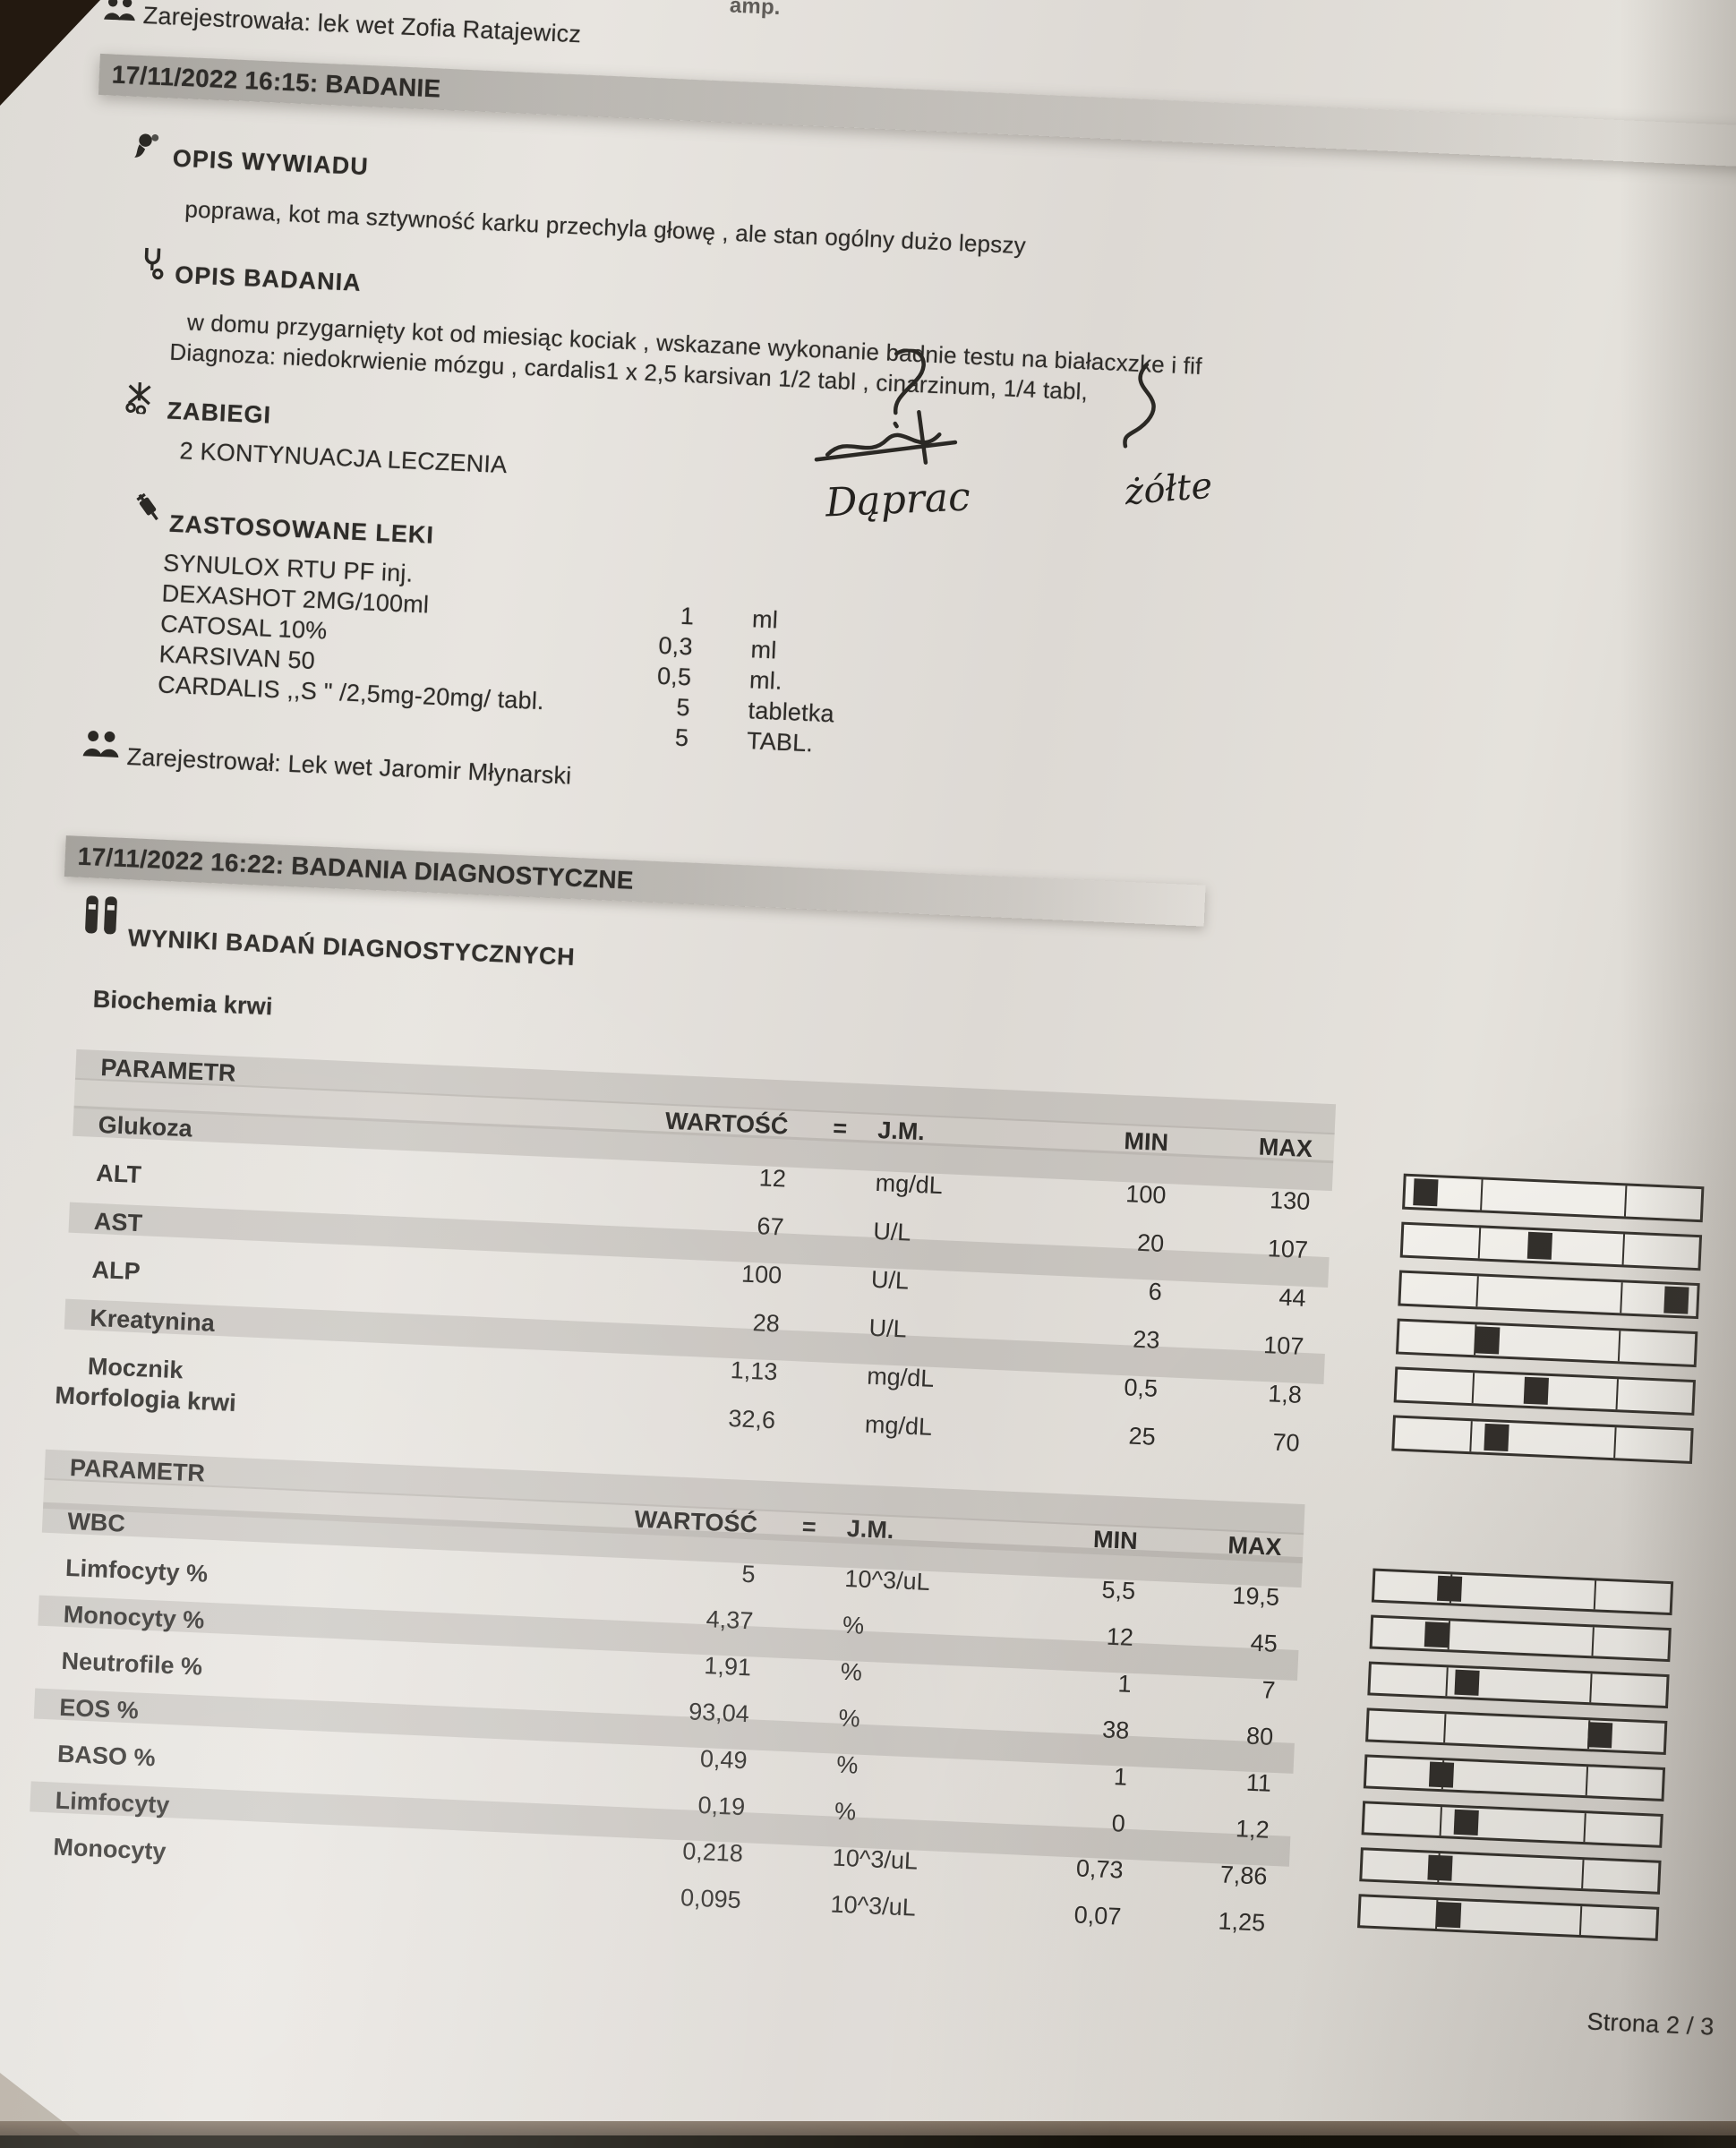 The width and height of the screenshot is (1736, 2148). What do you see at coordinates (791, 712) in the screenshot?
I see `medication-unit: tabletka` at bounding box center [791, 712].